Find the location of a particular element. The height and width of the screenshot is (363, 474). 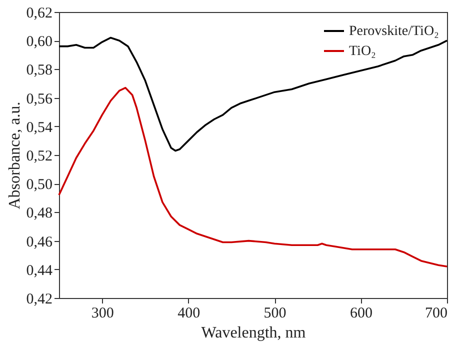

y-tick-label: 0,58 is located at coordinates (39, 70).